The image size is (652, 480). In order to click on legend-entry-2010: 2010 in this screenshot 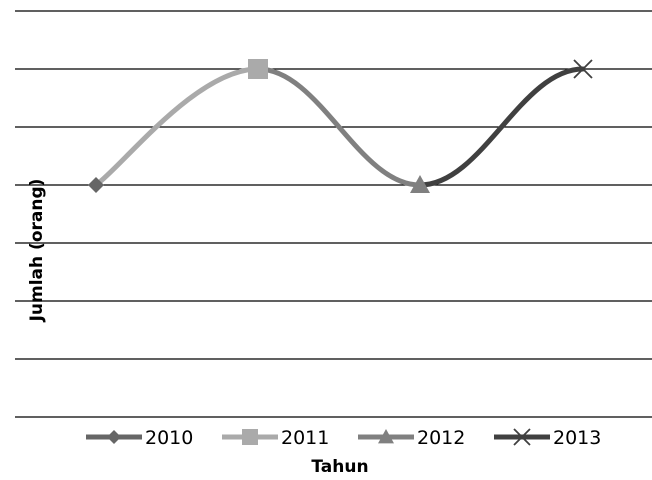, I will do `click(139, 438)`.